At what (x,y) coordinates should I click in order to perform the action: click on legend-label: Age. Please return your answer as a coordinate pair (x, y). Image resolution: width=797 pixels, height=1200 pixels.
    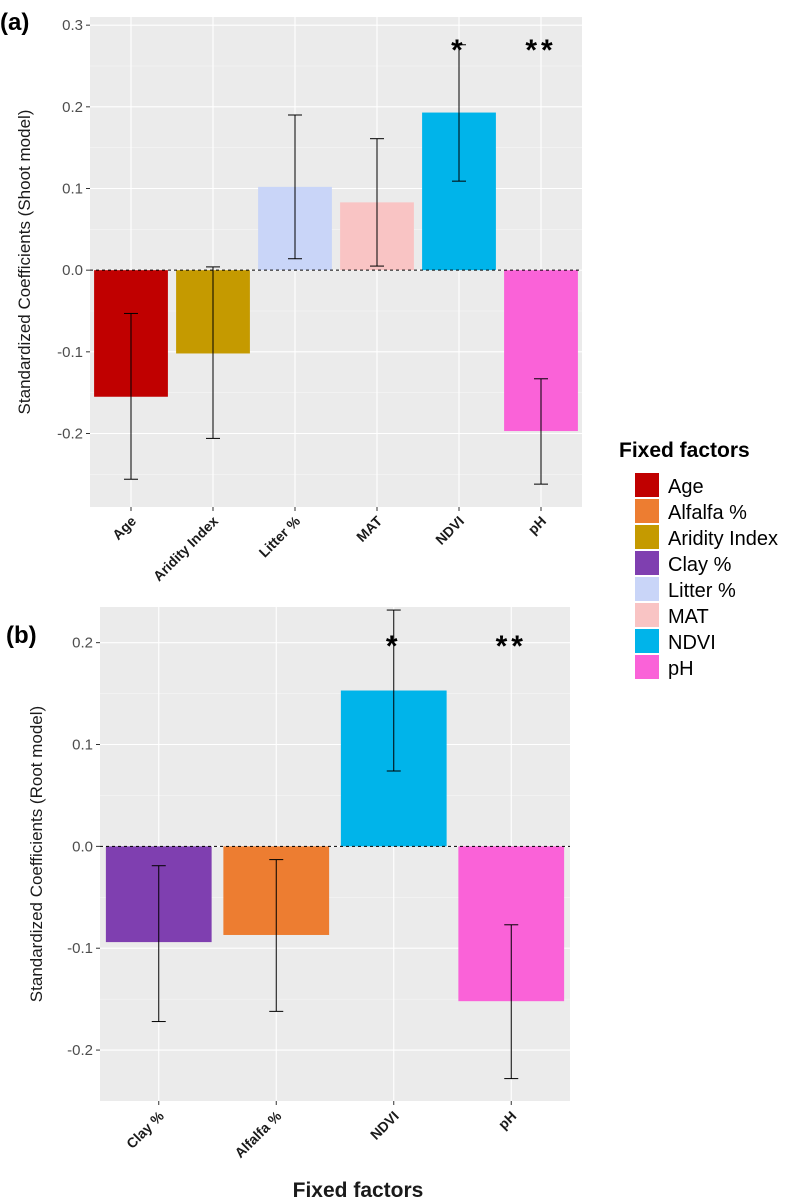
    Looking at the image, I should click on (686, 487).